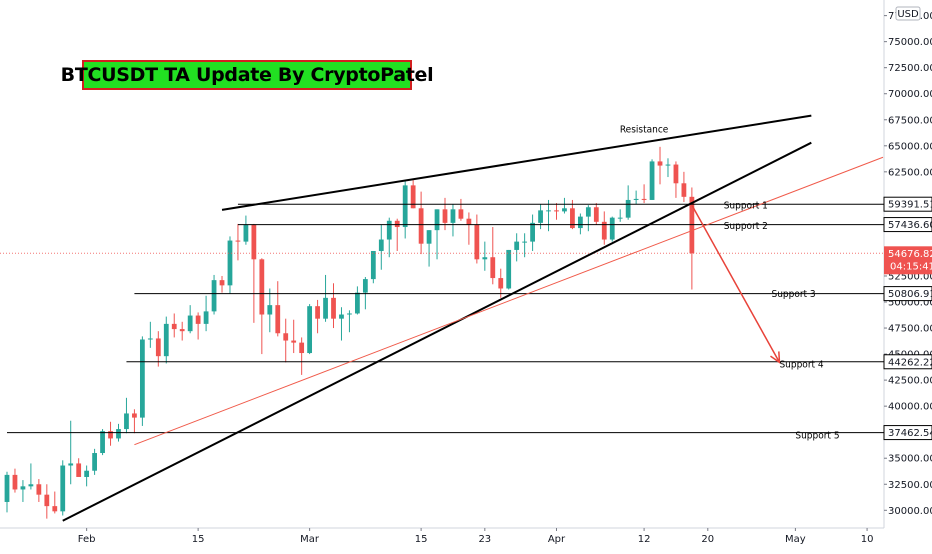 This screenshot has width=932, height=554. I want to click on date-tick-label: Apr, so click(557, 539).